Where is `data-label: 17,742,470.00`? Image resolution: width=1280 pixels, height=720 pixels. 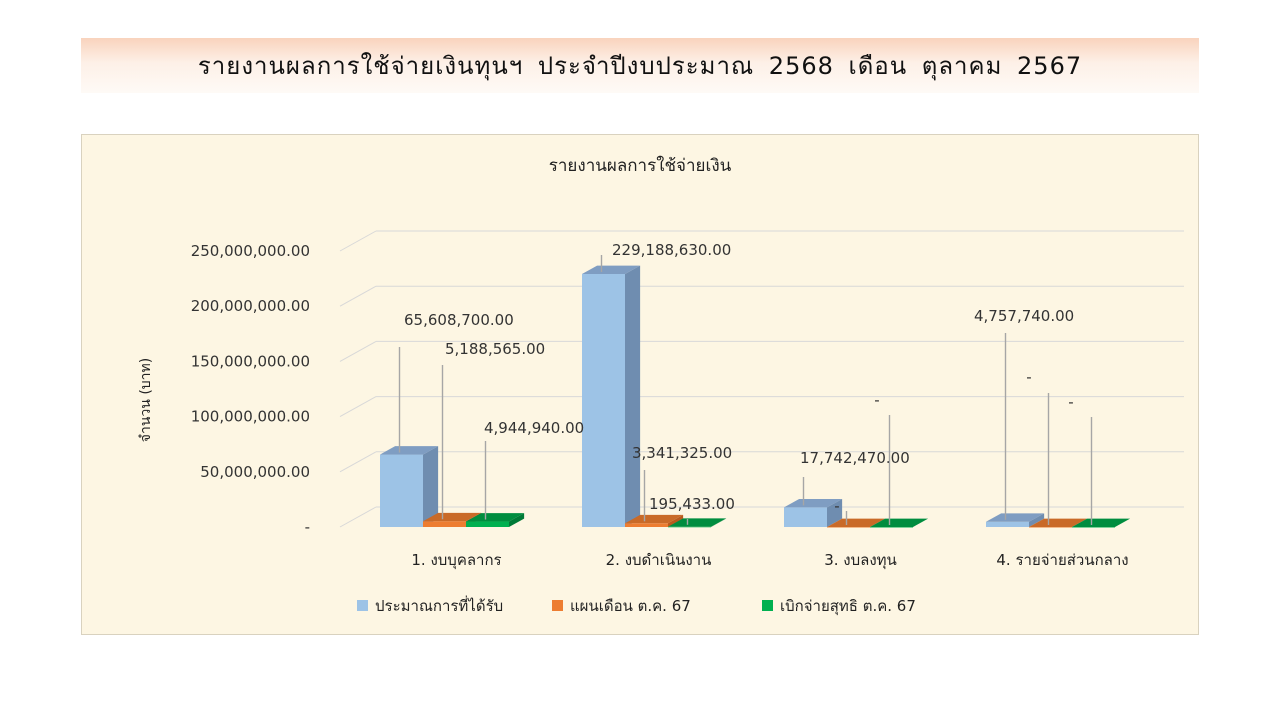 data-label: 17,742,470.00 is located at coordinates (855, 458).